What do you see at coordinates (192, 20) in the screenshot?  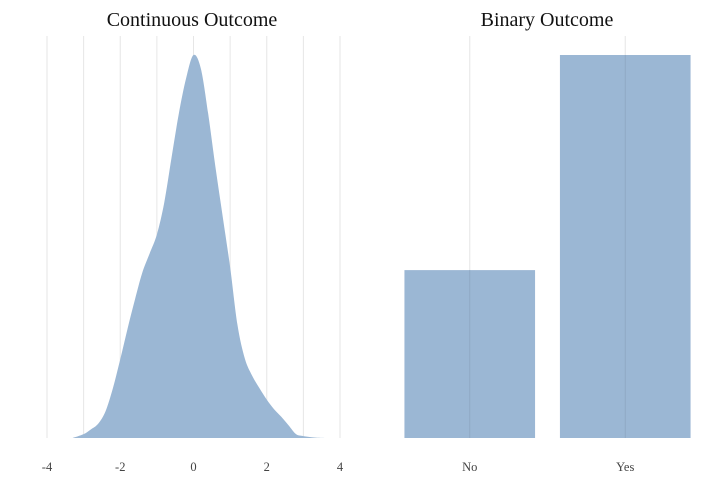 I see `continuous-outcome-title: Continuous Outcome` at bounding box center [192, 20].